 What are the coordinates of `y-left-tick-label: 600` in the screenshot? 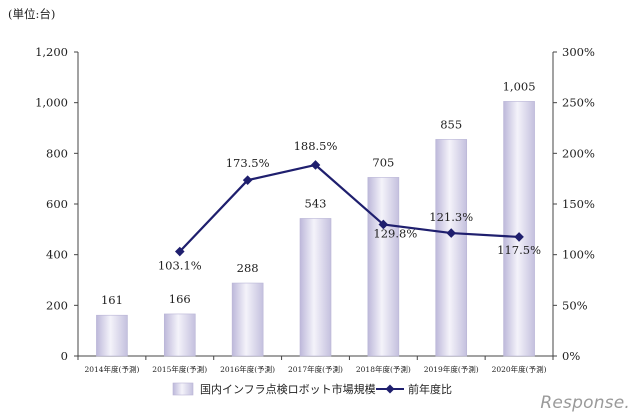 It's located at (57, 204).